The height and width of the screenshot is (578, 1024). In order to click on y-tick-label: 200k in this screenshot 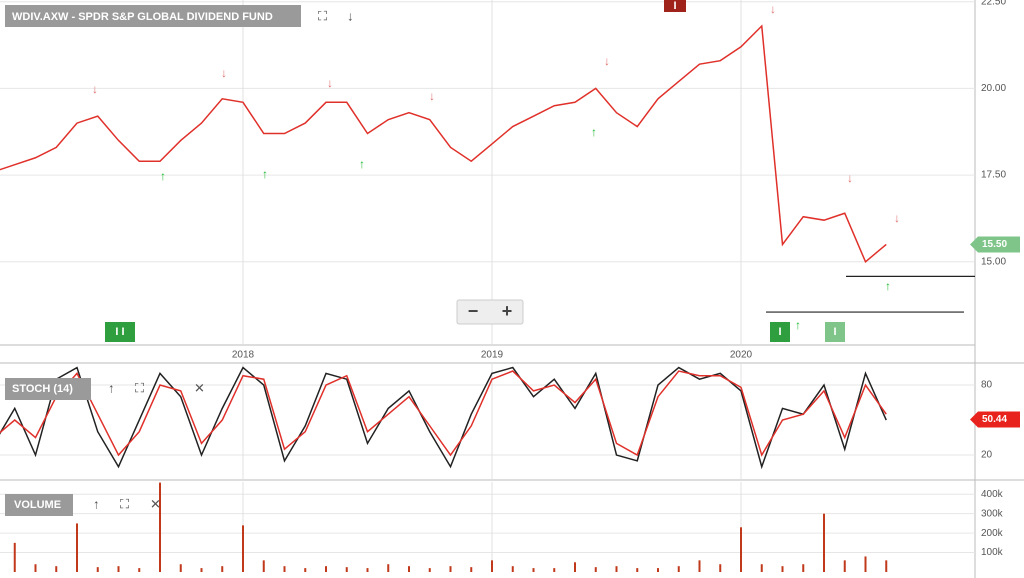, I will do `click(992, 533)`.